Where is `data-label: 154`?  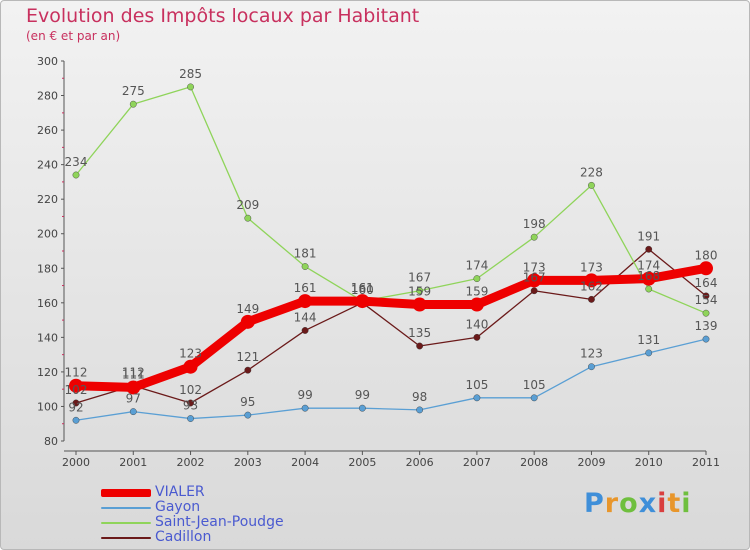
data-label: 154 is located at coordinates (706, 300).